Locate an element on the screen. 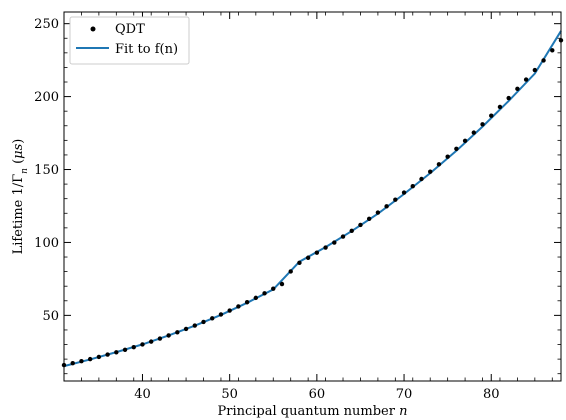 The height and width of the screenshot is (420, 566). x-tick-label-60: 60 is located at coordinates (317, 394).